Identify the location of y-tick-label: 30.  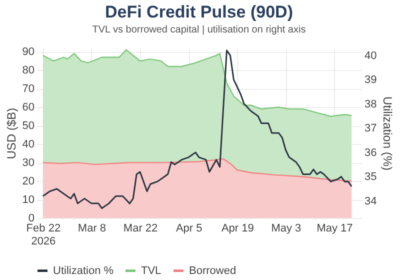
(28, 163).